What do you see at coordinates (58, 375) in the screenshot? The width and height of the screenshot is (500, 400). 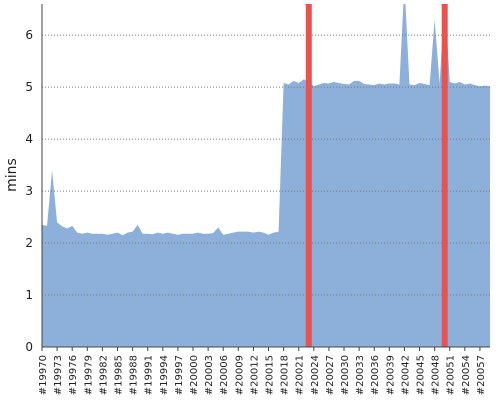 I see `x-tick-label: #19973` at bounding box center [58, 375].